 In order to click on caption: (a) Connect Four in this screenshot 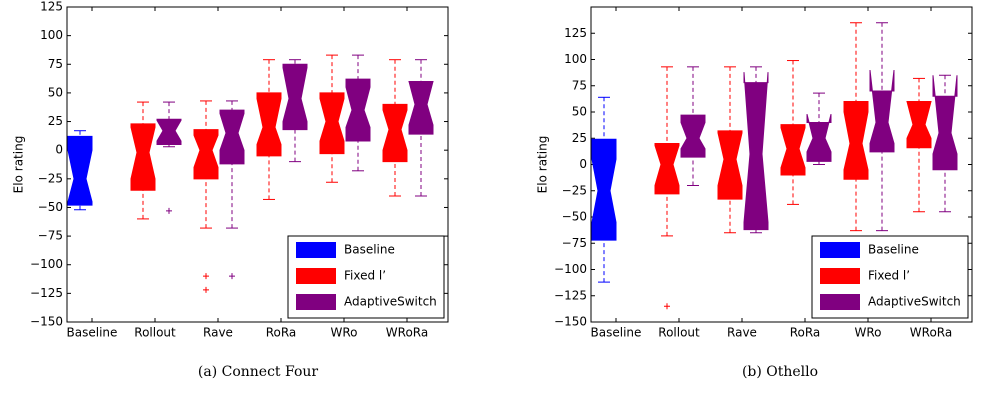, I will do `click(258, 372)`.